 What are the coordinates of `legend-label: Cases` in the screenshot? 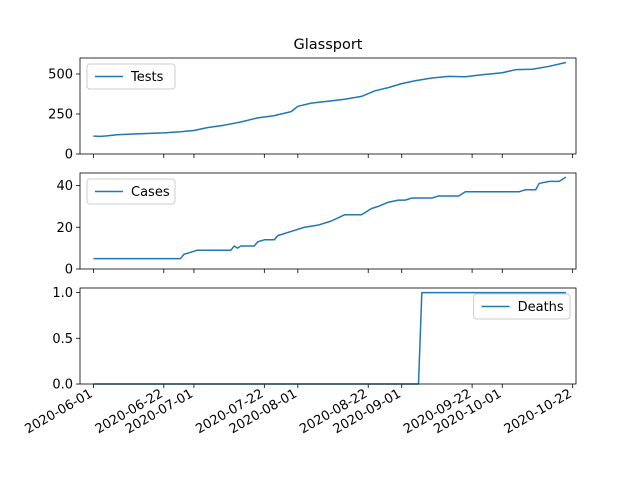 It's located at (150, 192).